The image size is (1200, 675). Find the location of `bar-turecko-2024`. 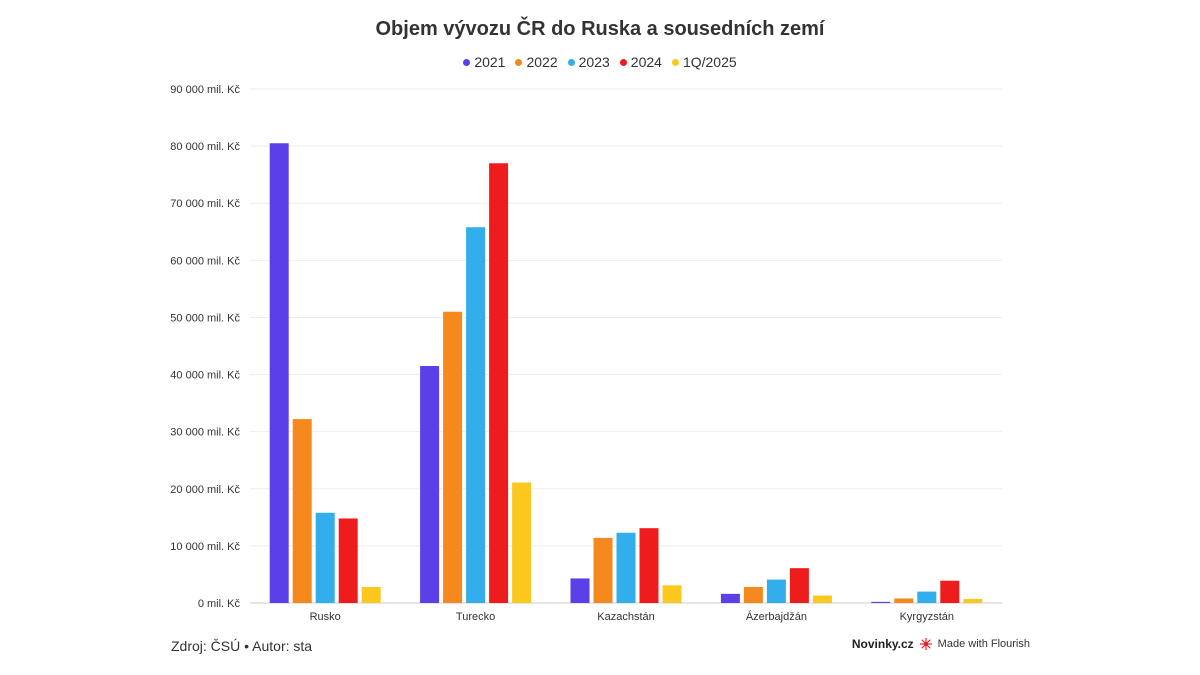

bar-turecko-2024 is located at coordinates (499, 383).